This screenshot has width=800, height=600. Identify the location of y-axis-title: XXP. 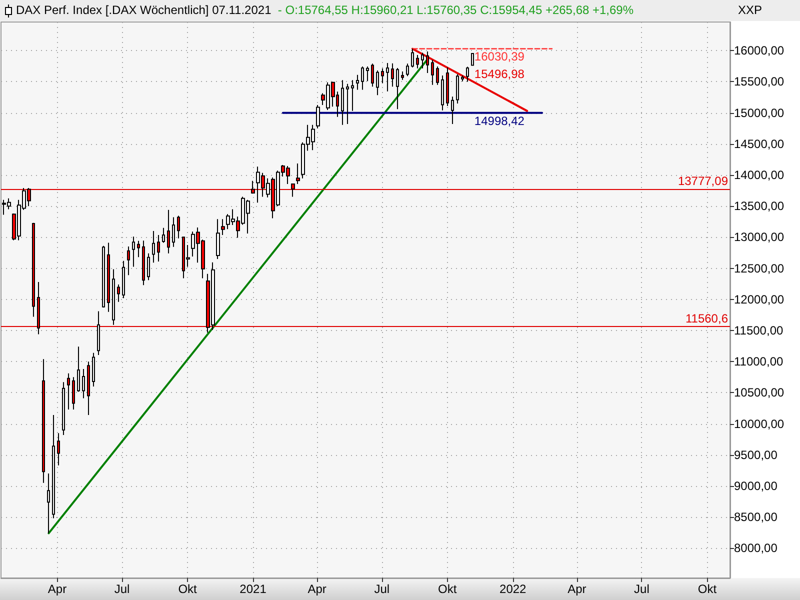
(750, 10).